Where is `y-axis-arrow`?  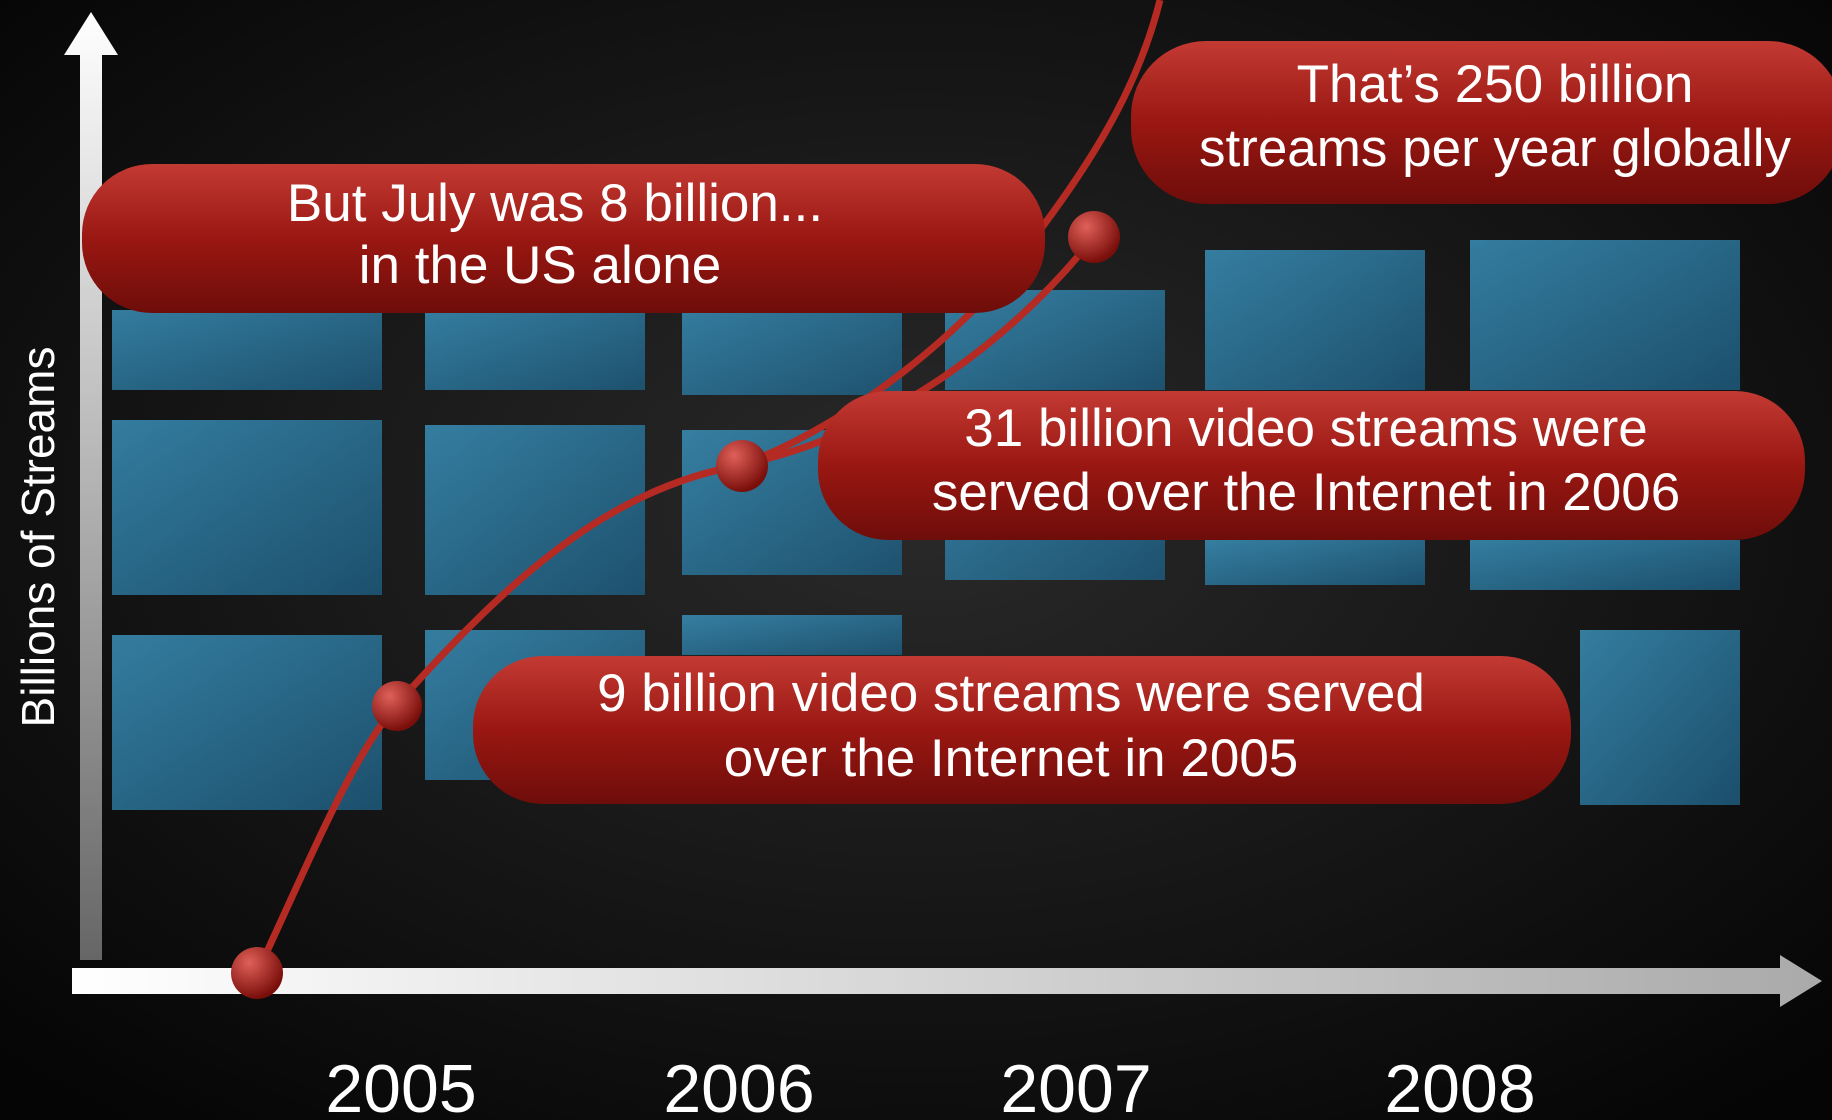
y-axis-arrow is located at coordinates (91, 486).